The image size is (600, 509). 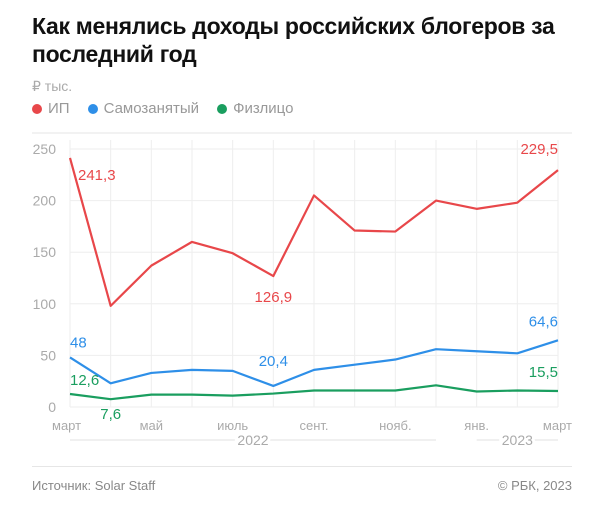 I want to click on y-tick-label: 150, so click(x=45, y=252).